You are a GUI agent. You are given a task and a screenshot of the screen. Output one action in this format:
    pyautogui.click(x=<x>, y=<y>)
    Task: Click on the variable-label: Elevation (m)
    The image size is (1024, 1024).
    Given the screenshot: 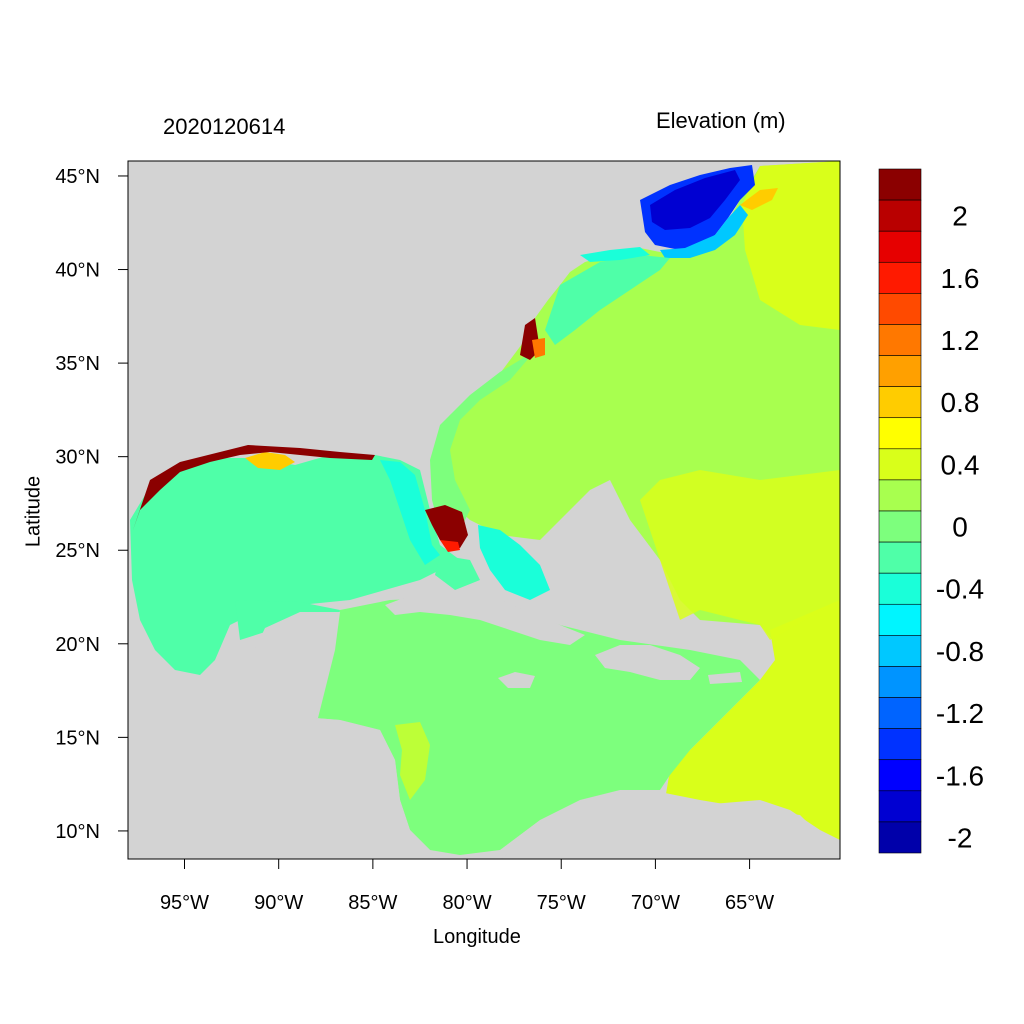 What is the action you would take?
    pyautogui.click(x=721, y=120)
    